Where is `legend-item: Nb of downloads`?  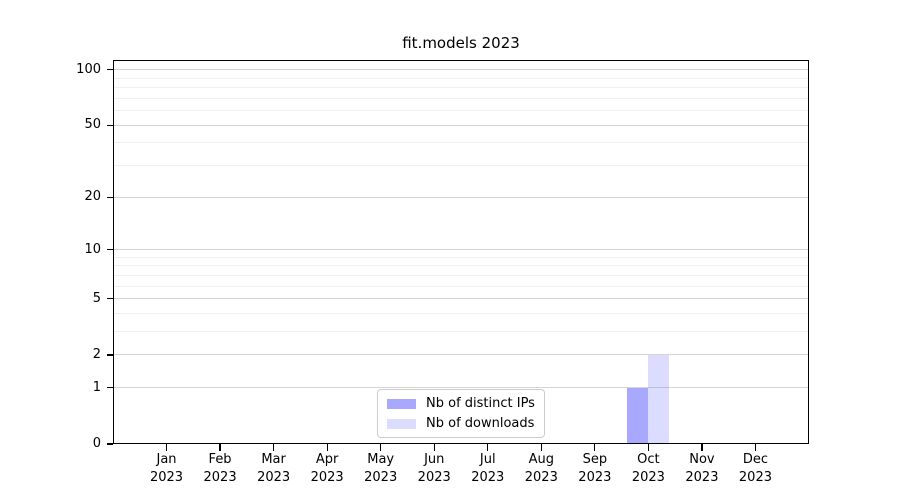
legend-item: Nb of downloads is located at coordinates (461, 423).